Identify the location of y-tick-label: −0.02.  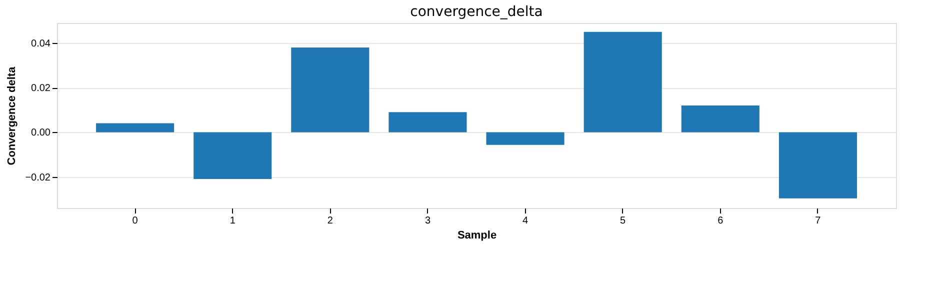
(38, 178).